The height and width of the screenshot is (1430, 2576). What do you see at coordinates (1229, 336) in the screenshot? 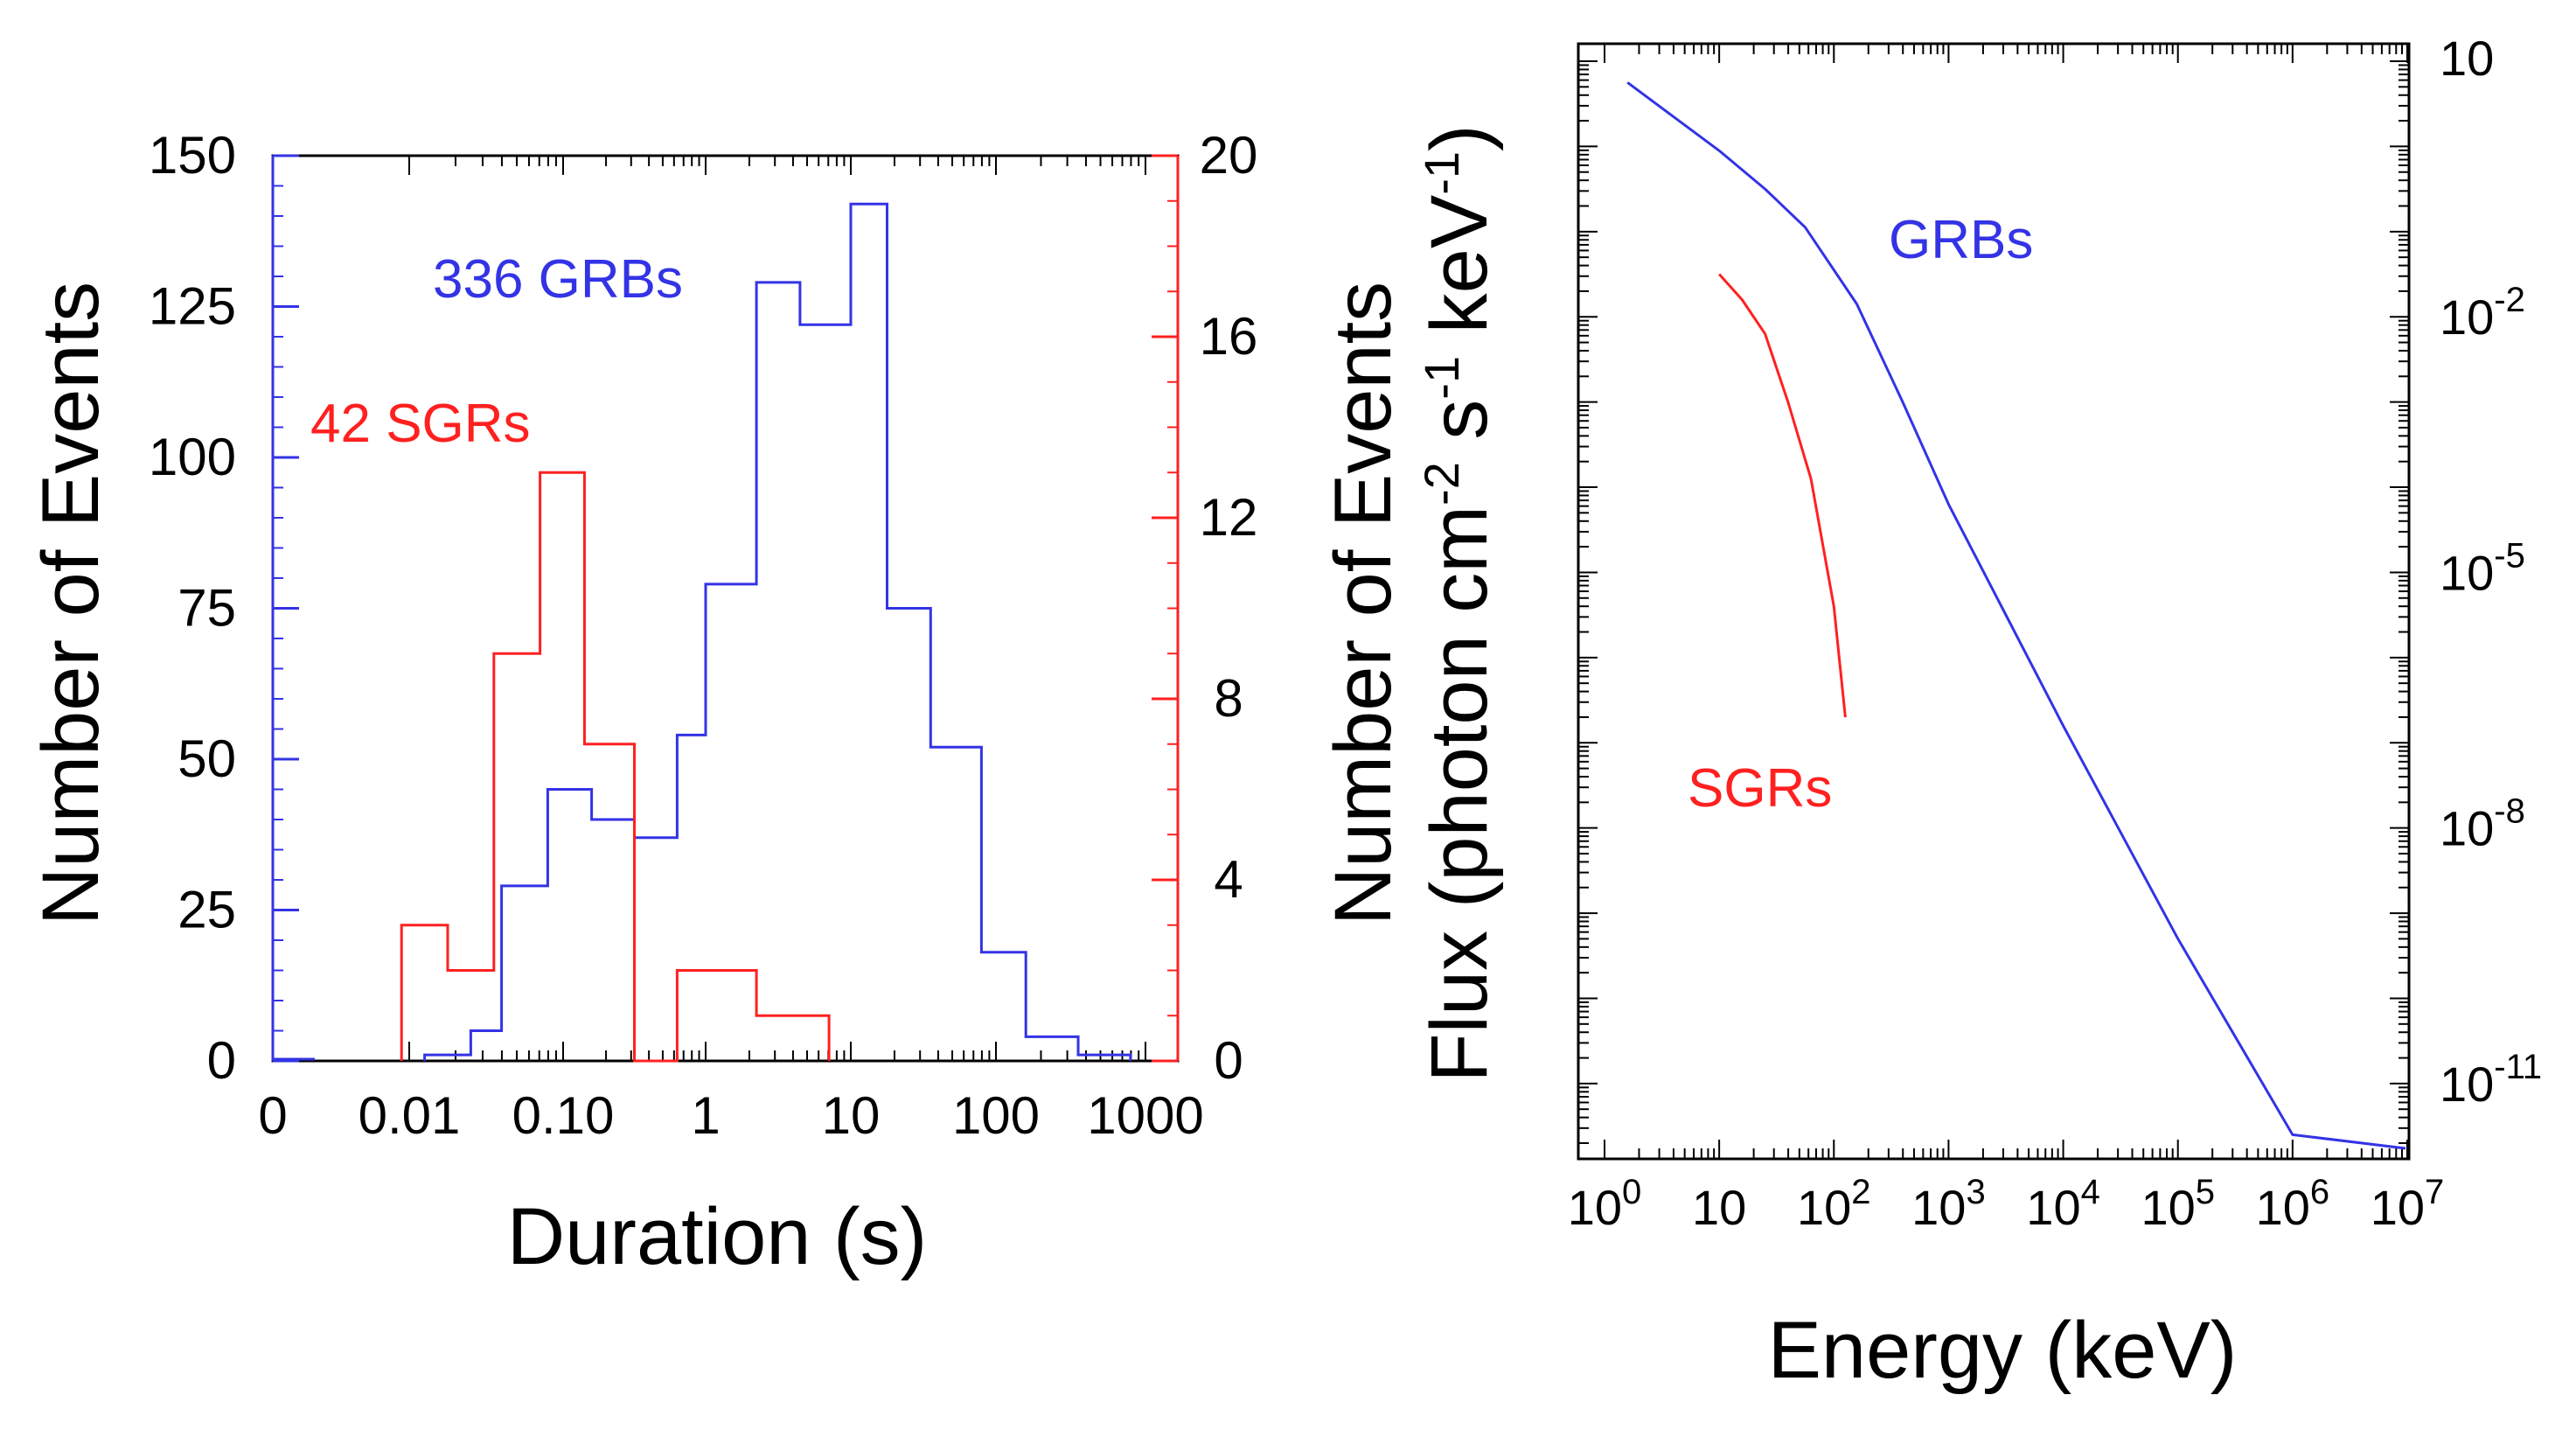
I see `right-y-tick-label: 16` at bounding box center [1229, 336].